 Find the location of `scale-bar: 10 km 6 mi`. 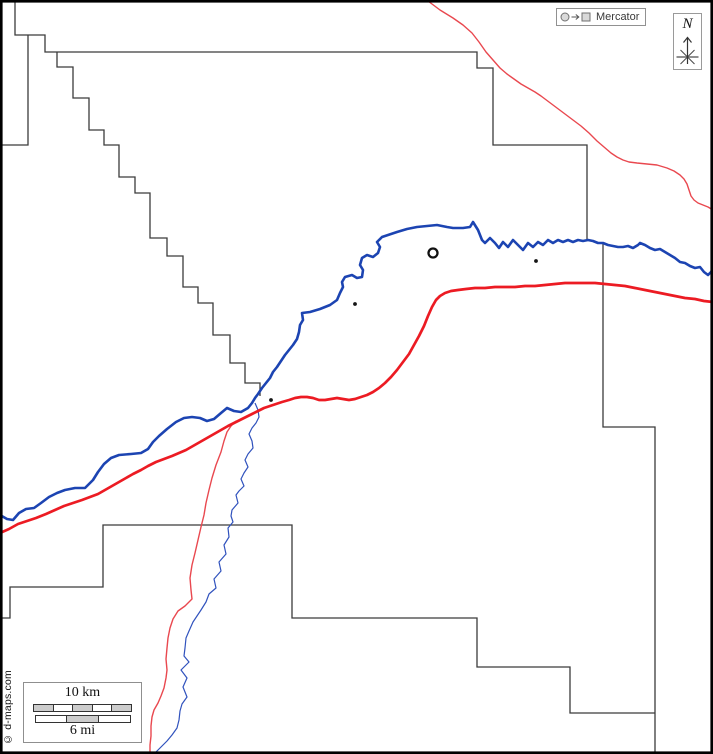

scale-bar: 10 km 6 mi is located at coordinates (82, 712).